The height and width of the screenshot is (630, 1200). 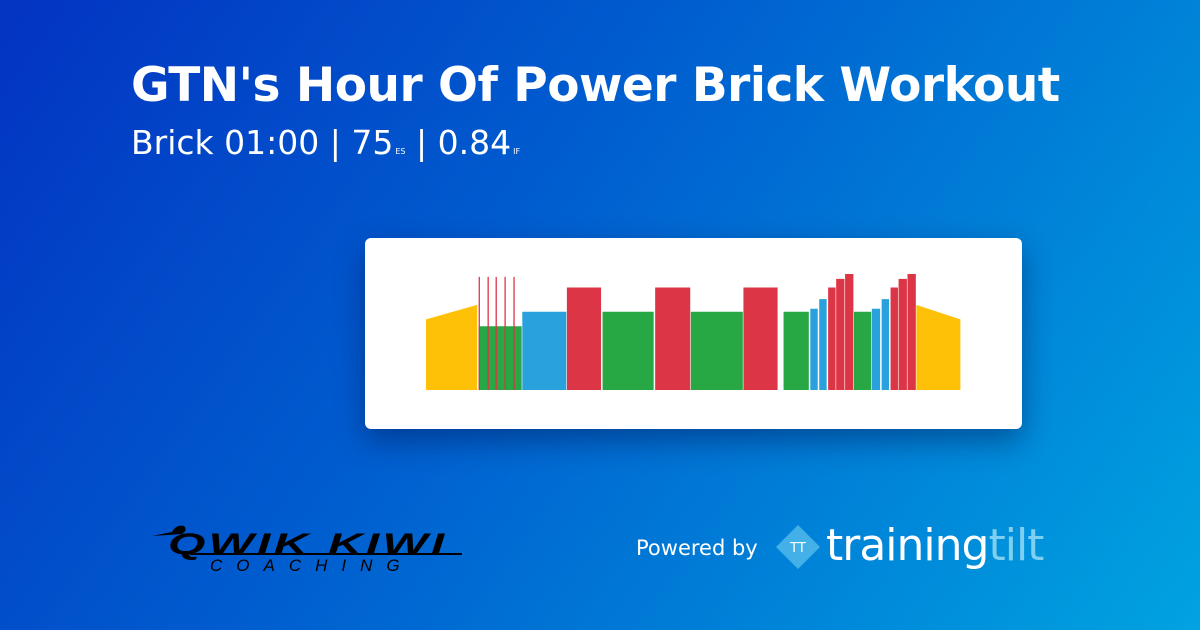 I want to click on workout-profile-chart, so click(x=693, y=332).